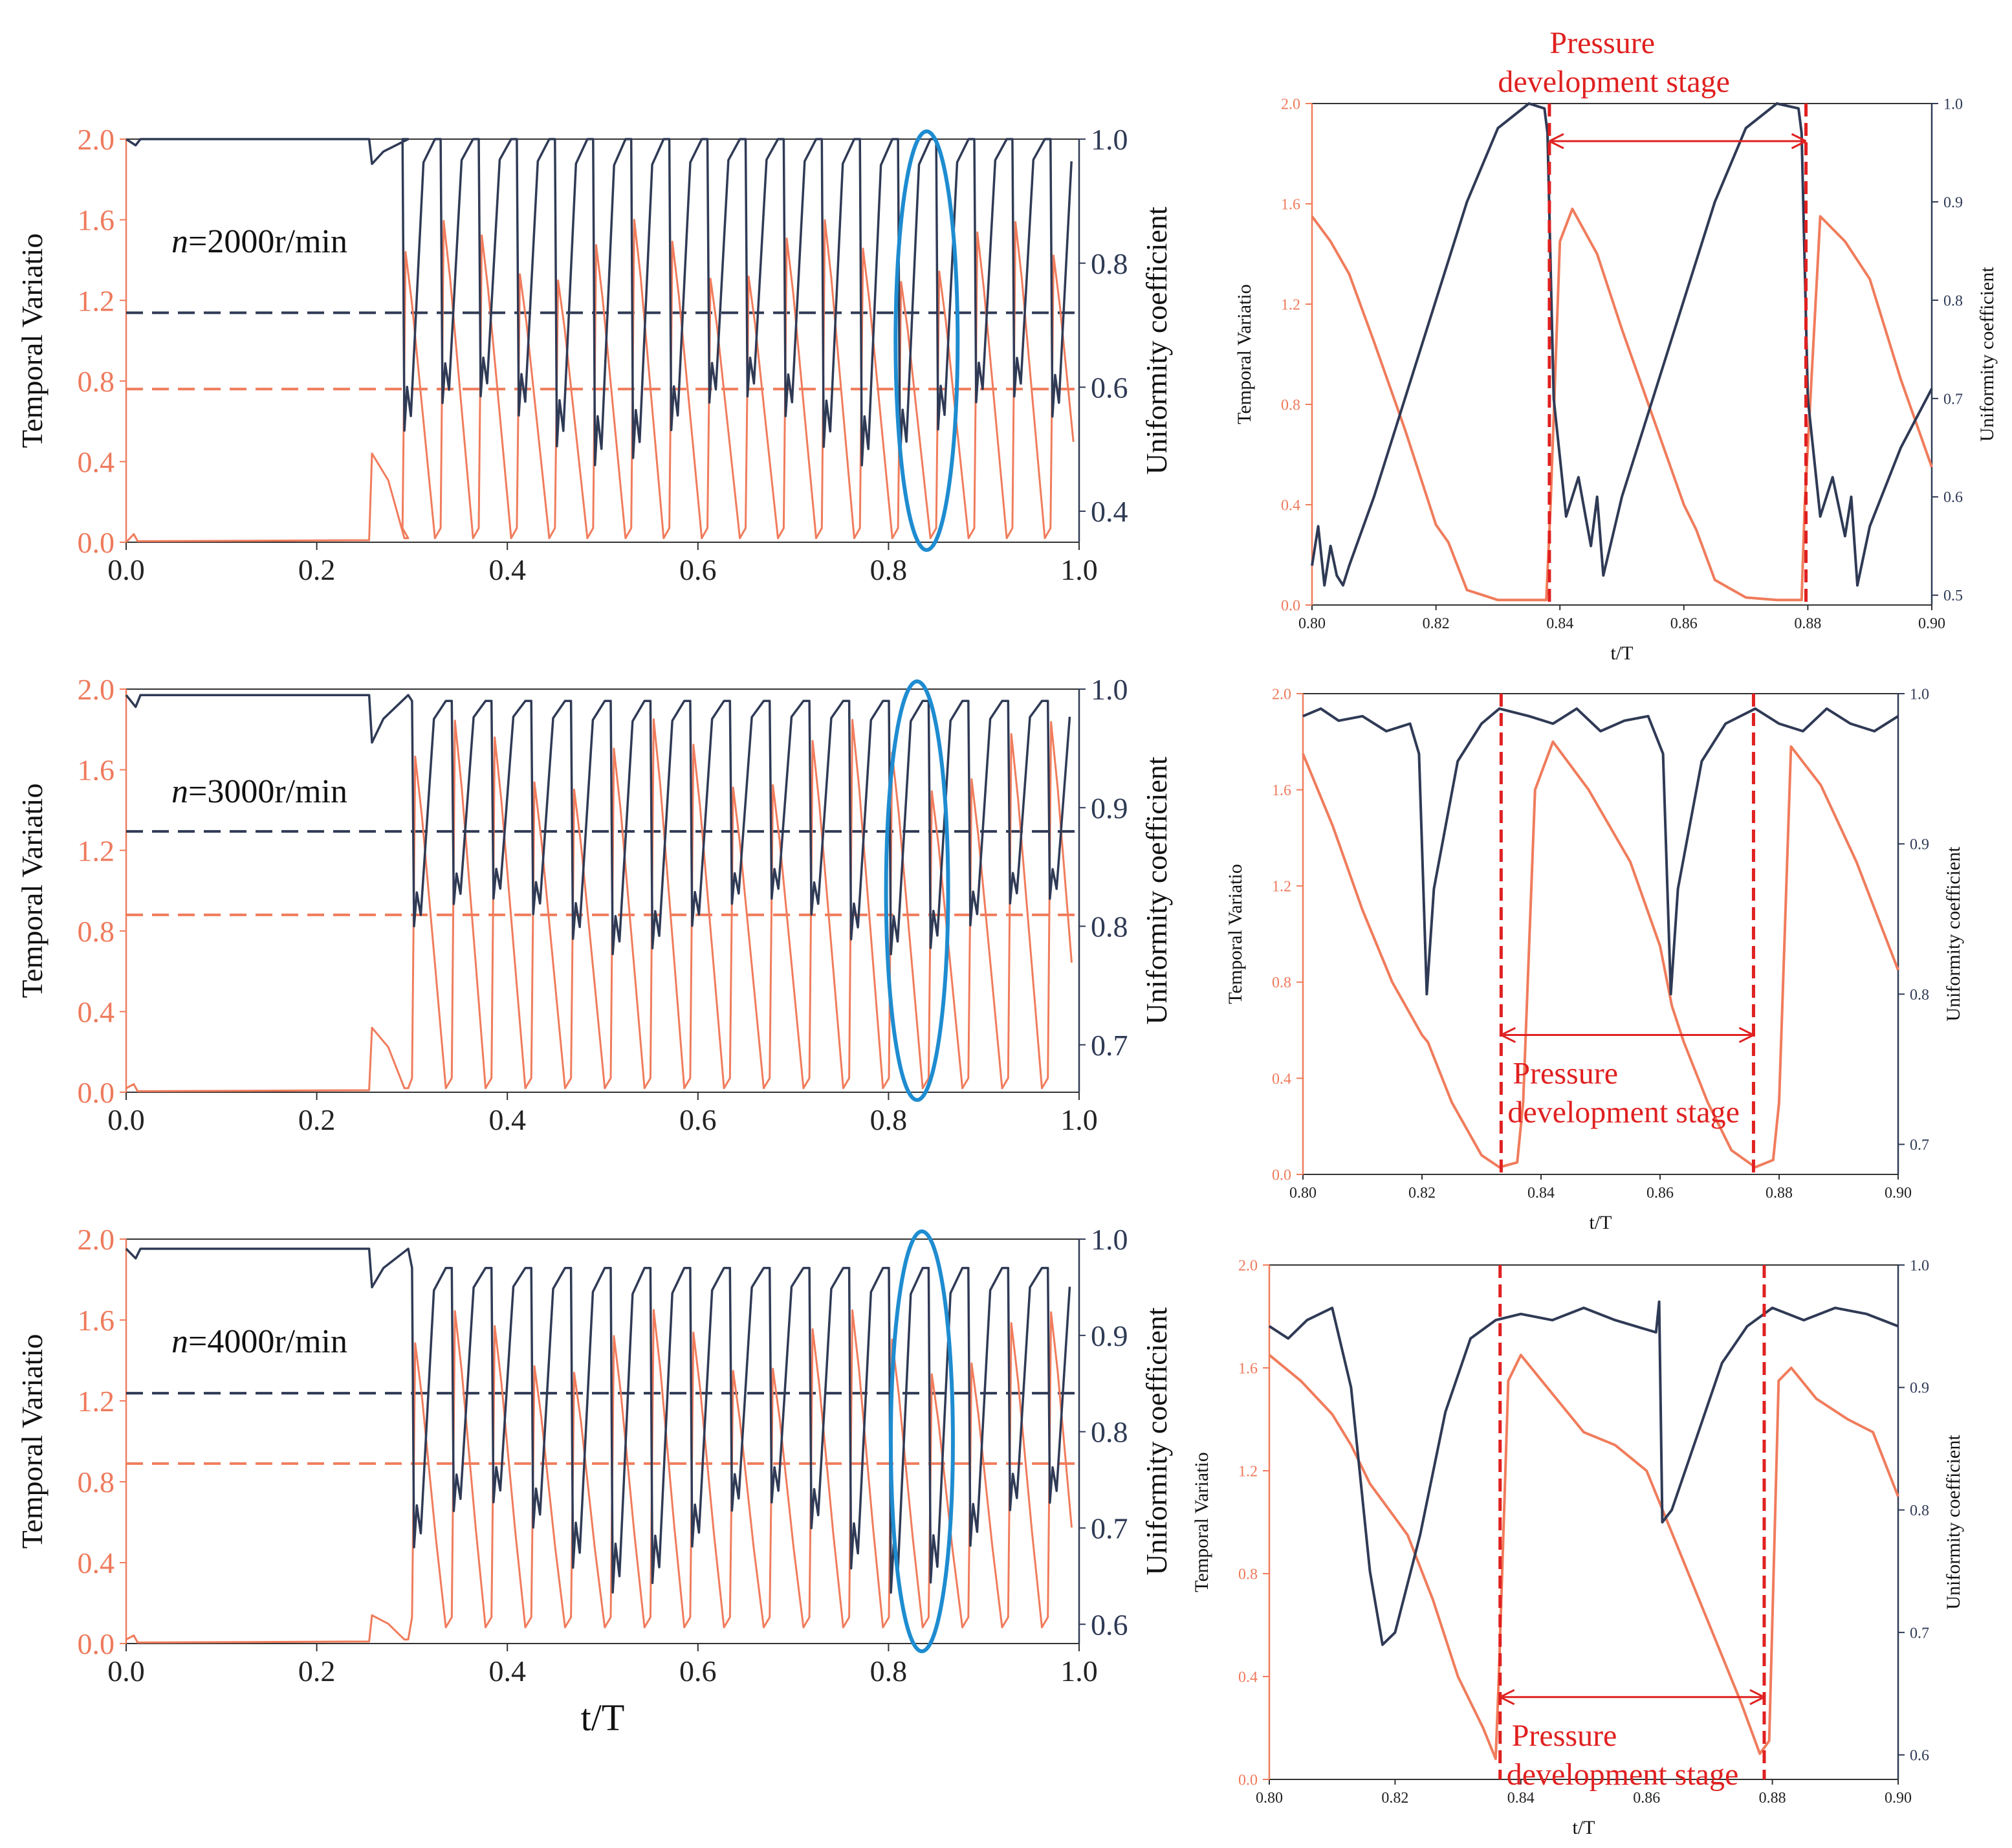  What do you see at coordinates (1746, 1035) in the screenshot?
I see `stage-arrow-head-right` at bounding box center [1746, 1035].